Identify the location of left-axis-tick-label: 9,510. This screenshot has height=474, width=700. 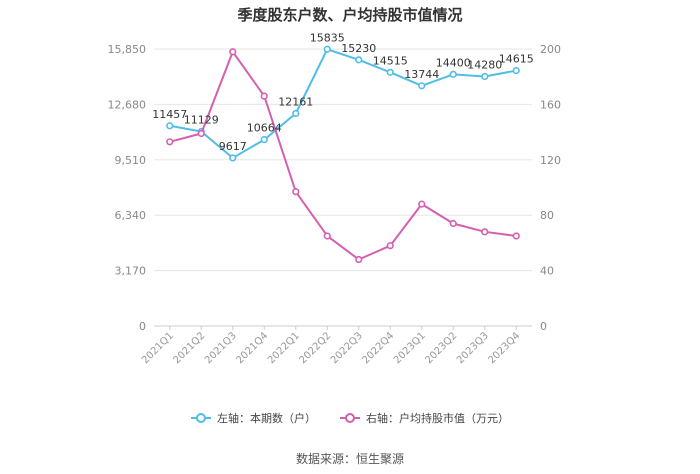
(131, 160).